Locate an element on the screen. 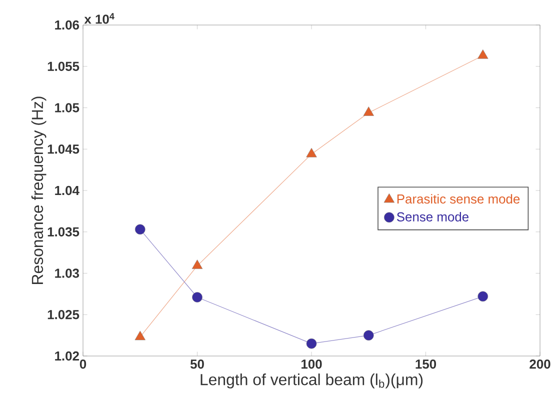 Image resolution: width=555 pixels, height=415 pixels. y-tick-label: 1.045 is located at coordinates (64, 149).